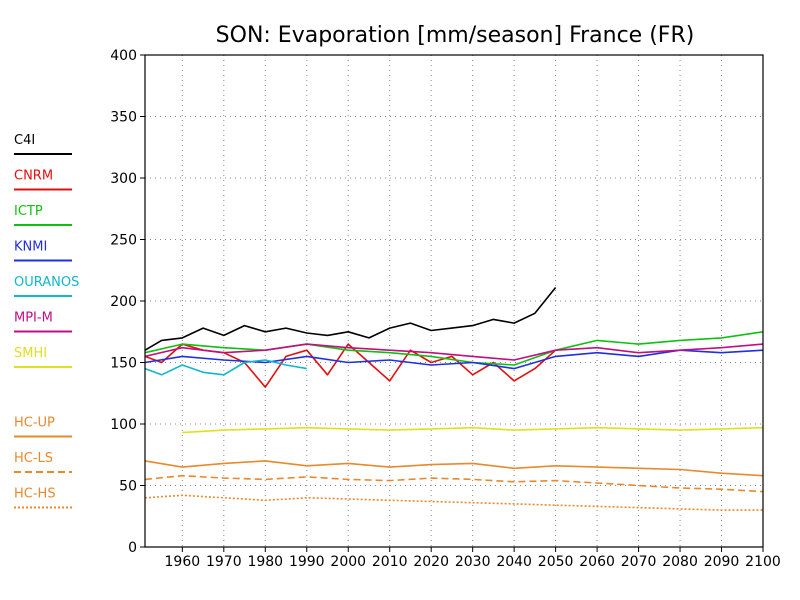 This screenshot has width=800, height=600. I want to click on legend-label: KNMI, so click(30, 247).